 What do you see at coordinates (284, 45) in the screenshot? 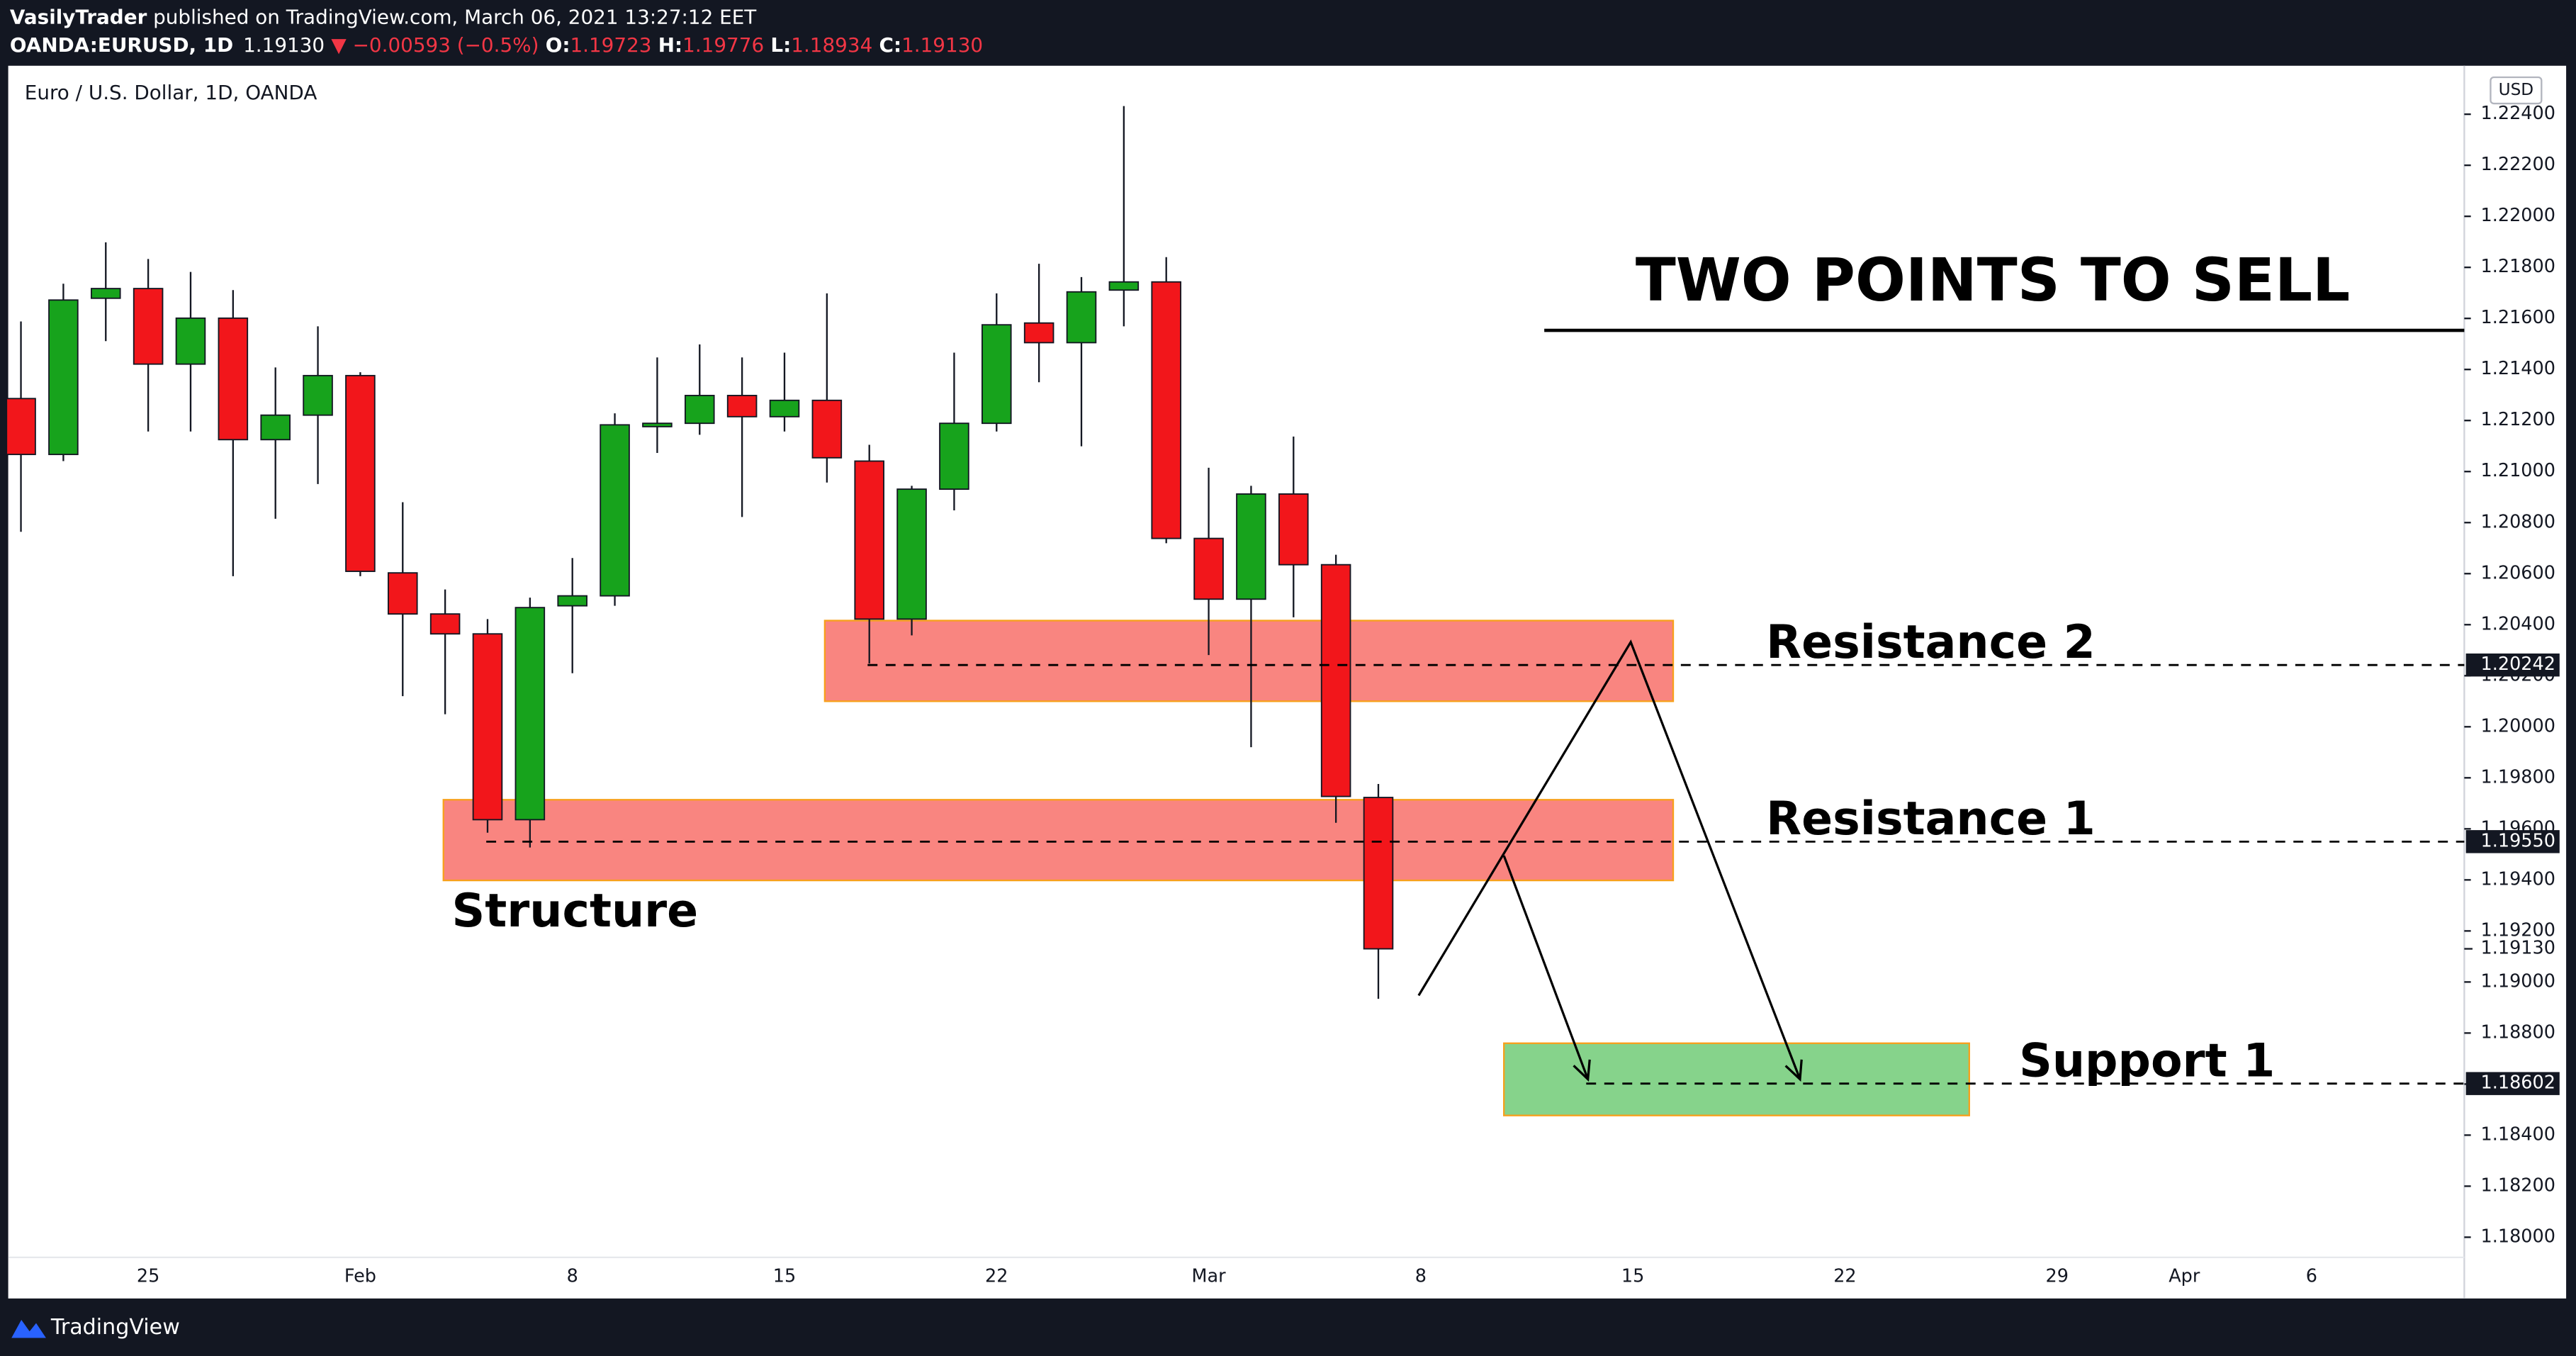
I see `header-last: 1.19130` at bounding box center [284, 45].